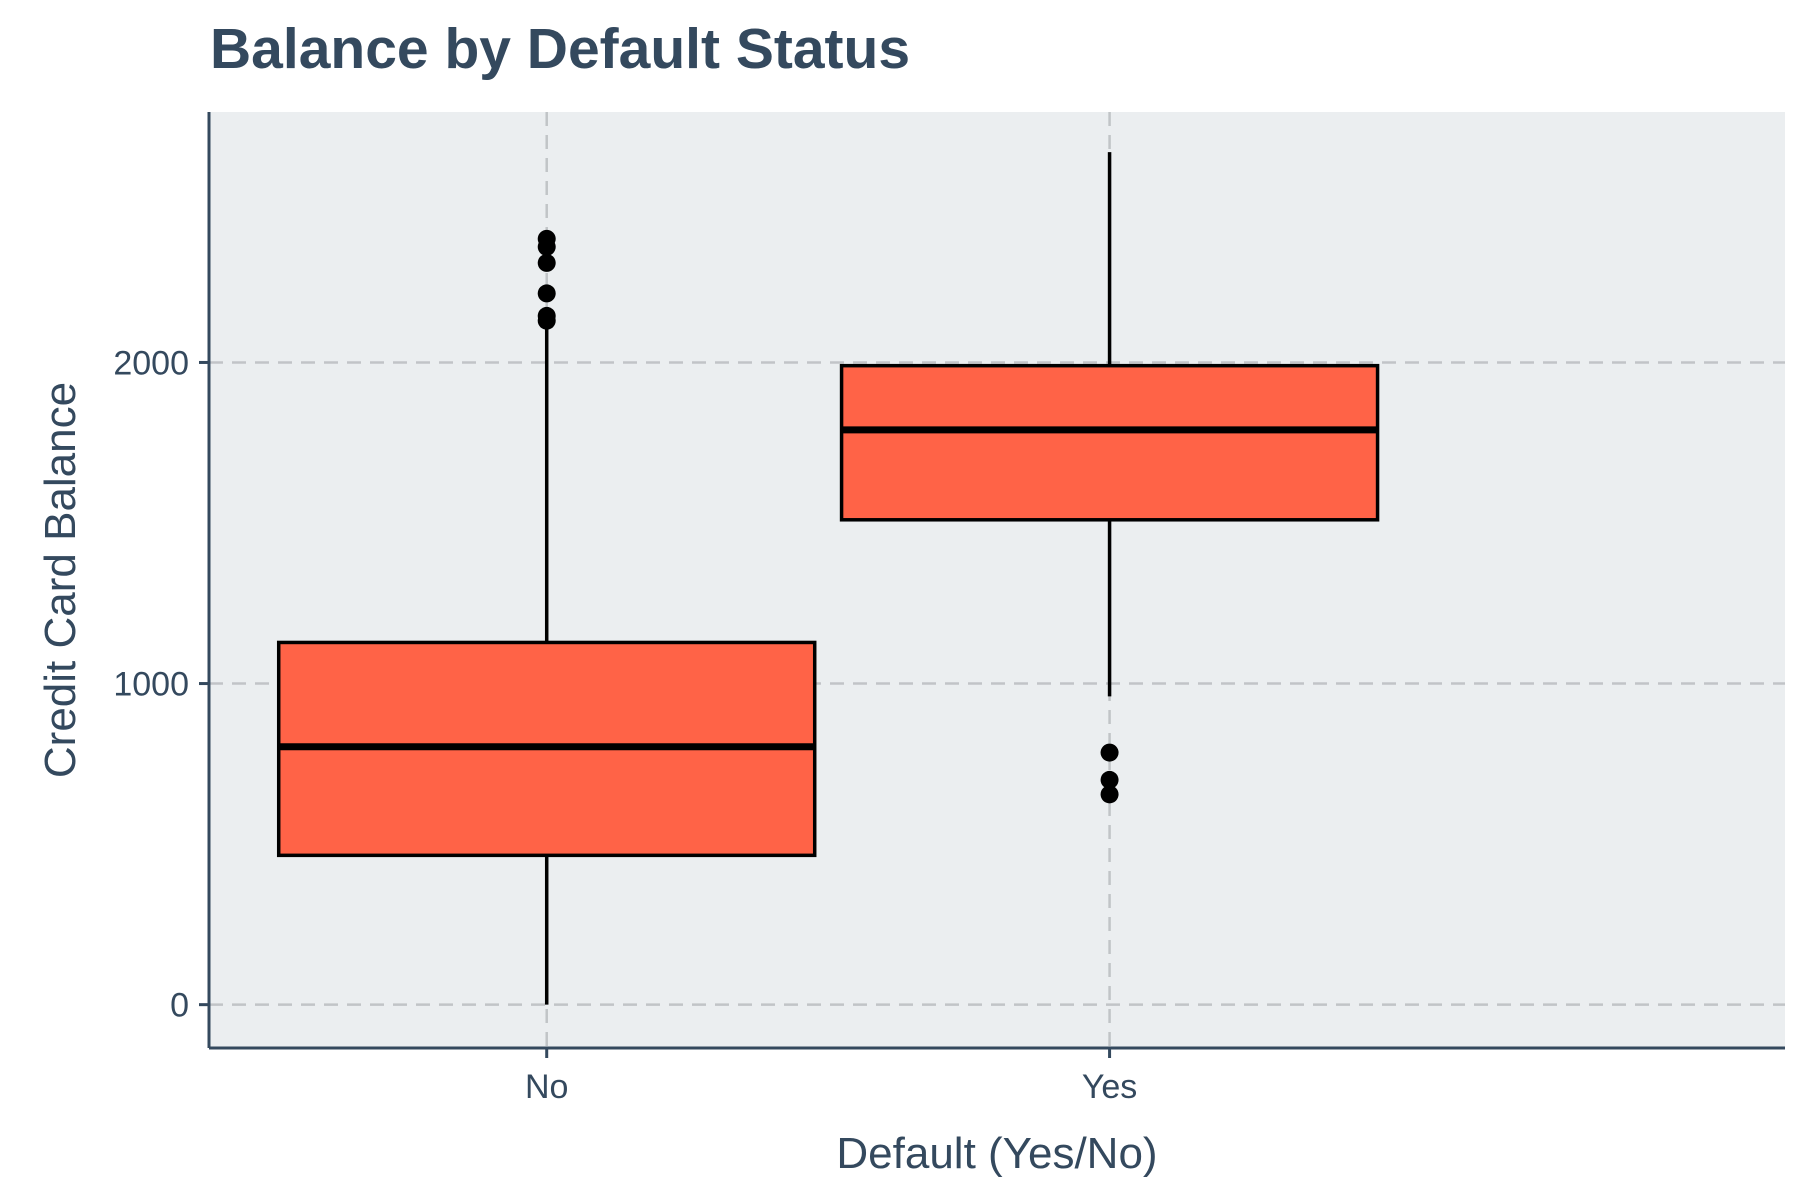 The width and height of the screenshot is (1800, 1200). Describe the element at coordinates (60, 580) in the screenshot. I see `y-axis-title: Credit Card Balance` at that location.